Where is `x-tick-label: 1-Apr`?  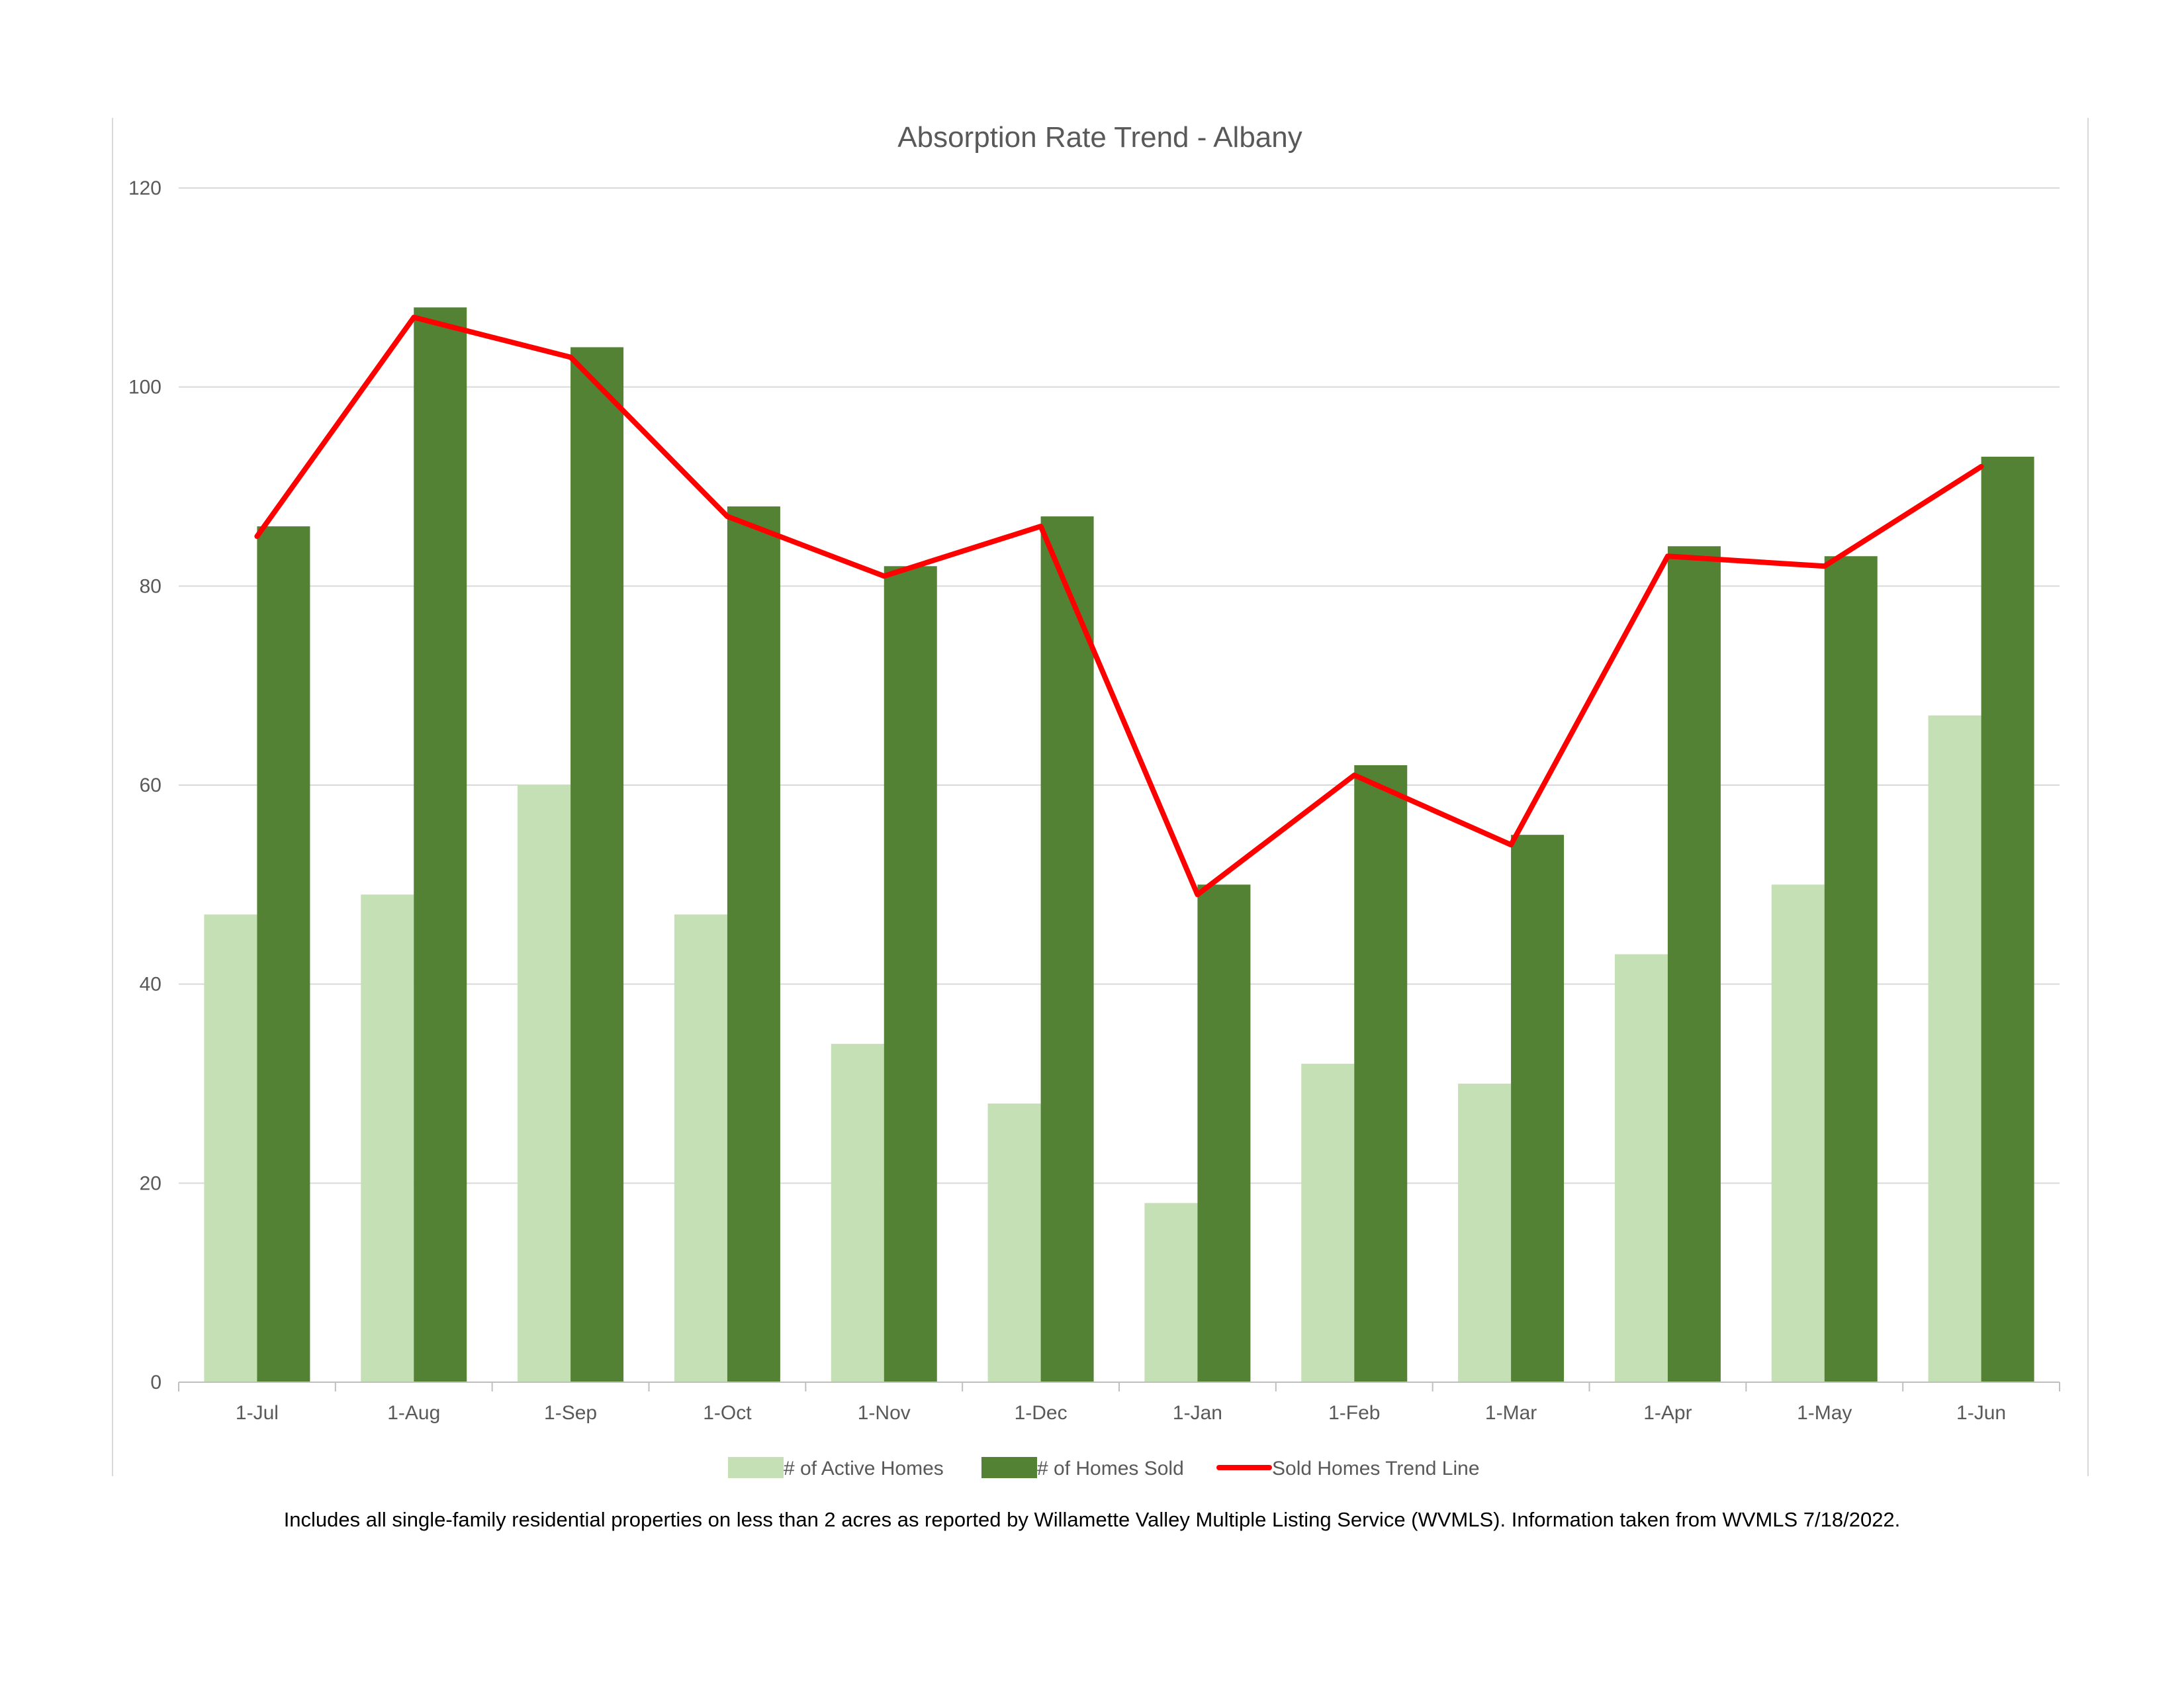 x-tick-label: 1-Apr is located at coordinates (1667, 1413).